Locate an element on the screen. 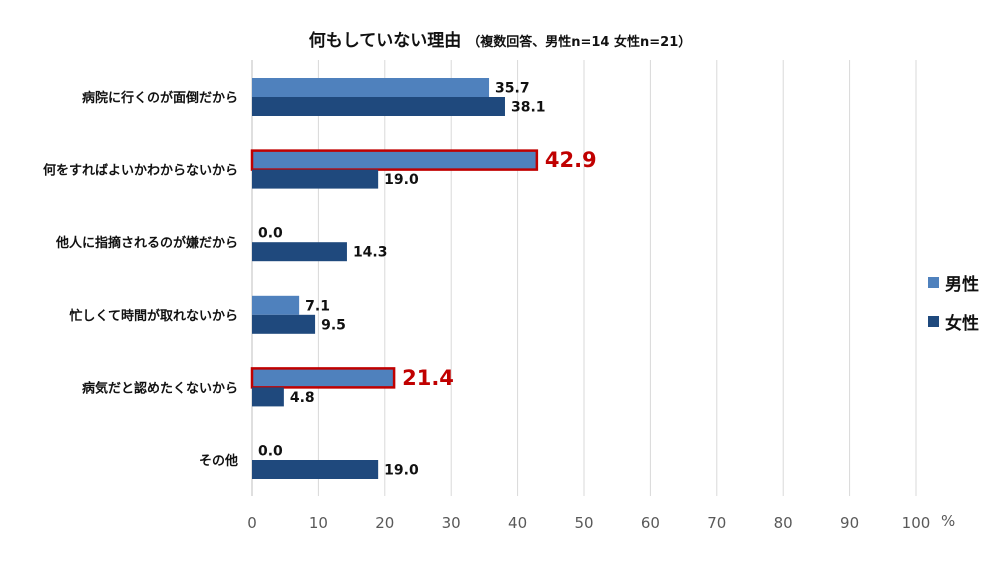 This screenshot has height=576, width=1000. chart-title-block: 何もしていない理由 （複数回答、男性n=14 女性n=21） is located at coordinates (500, 38).